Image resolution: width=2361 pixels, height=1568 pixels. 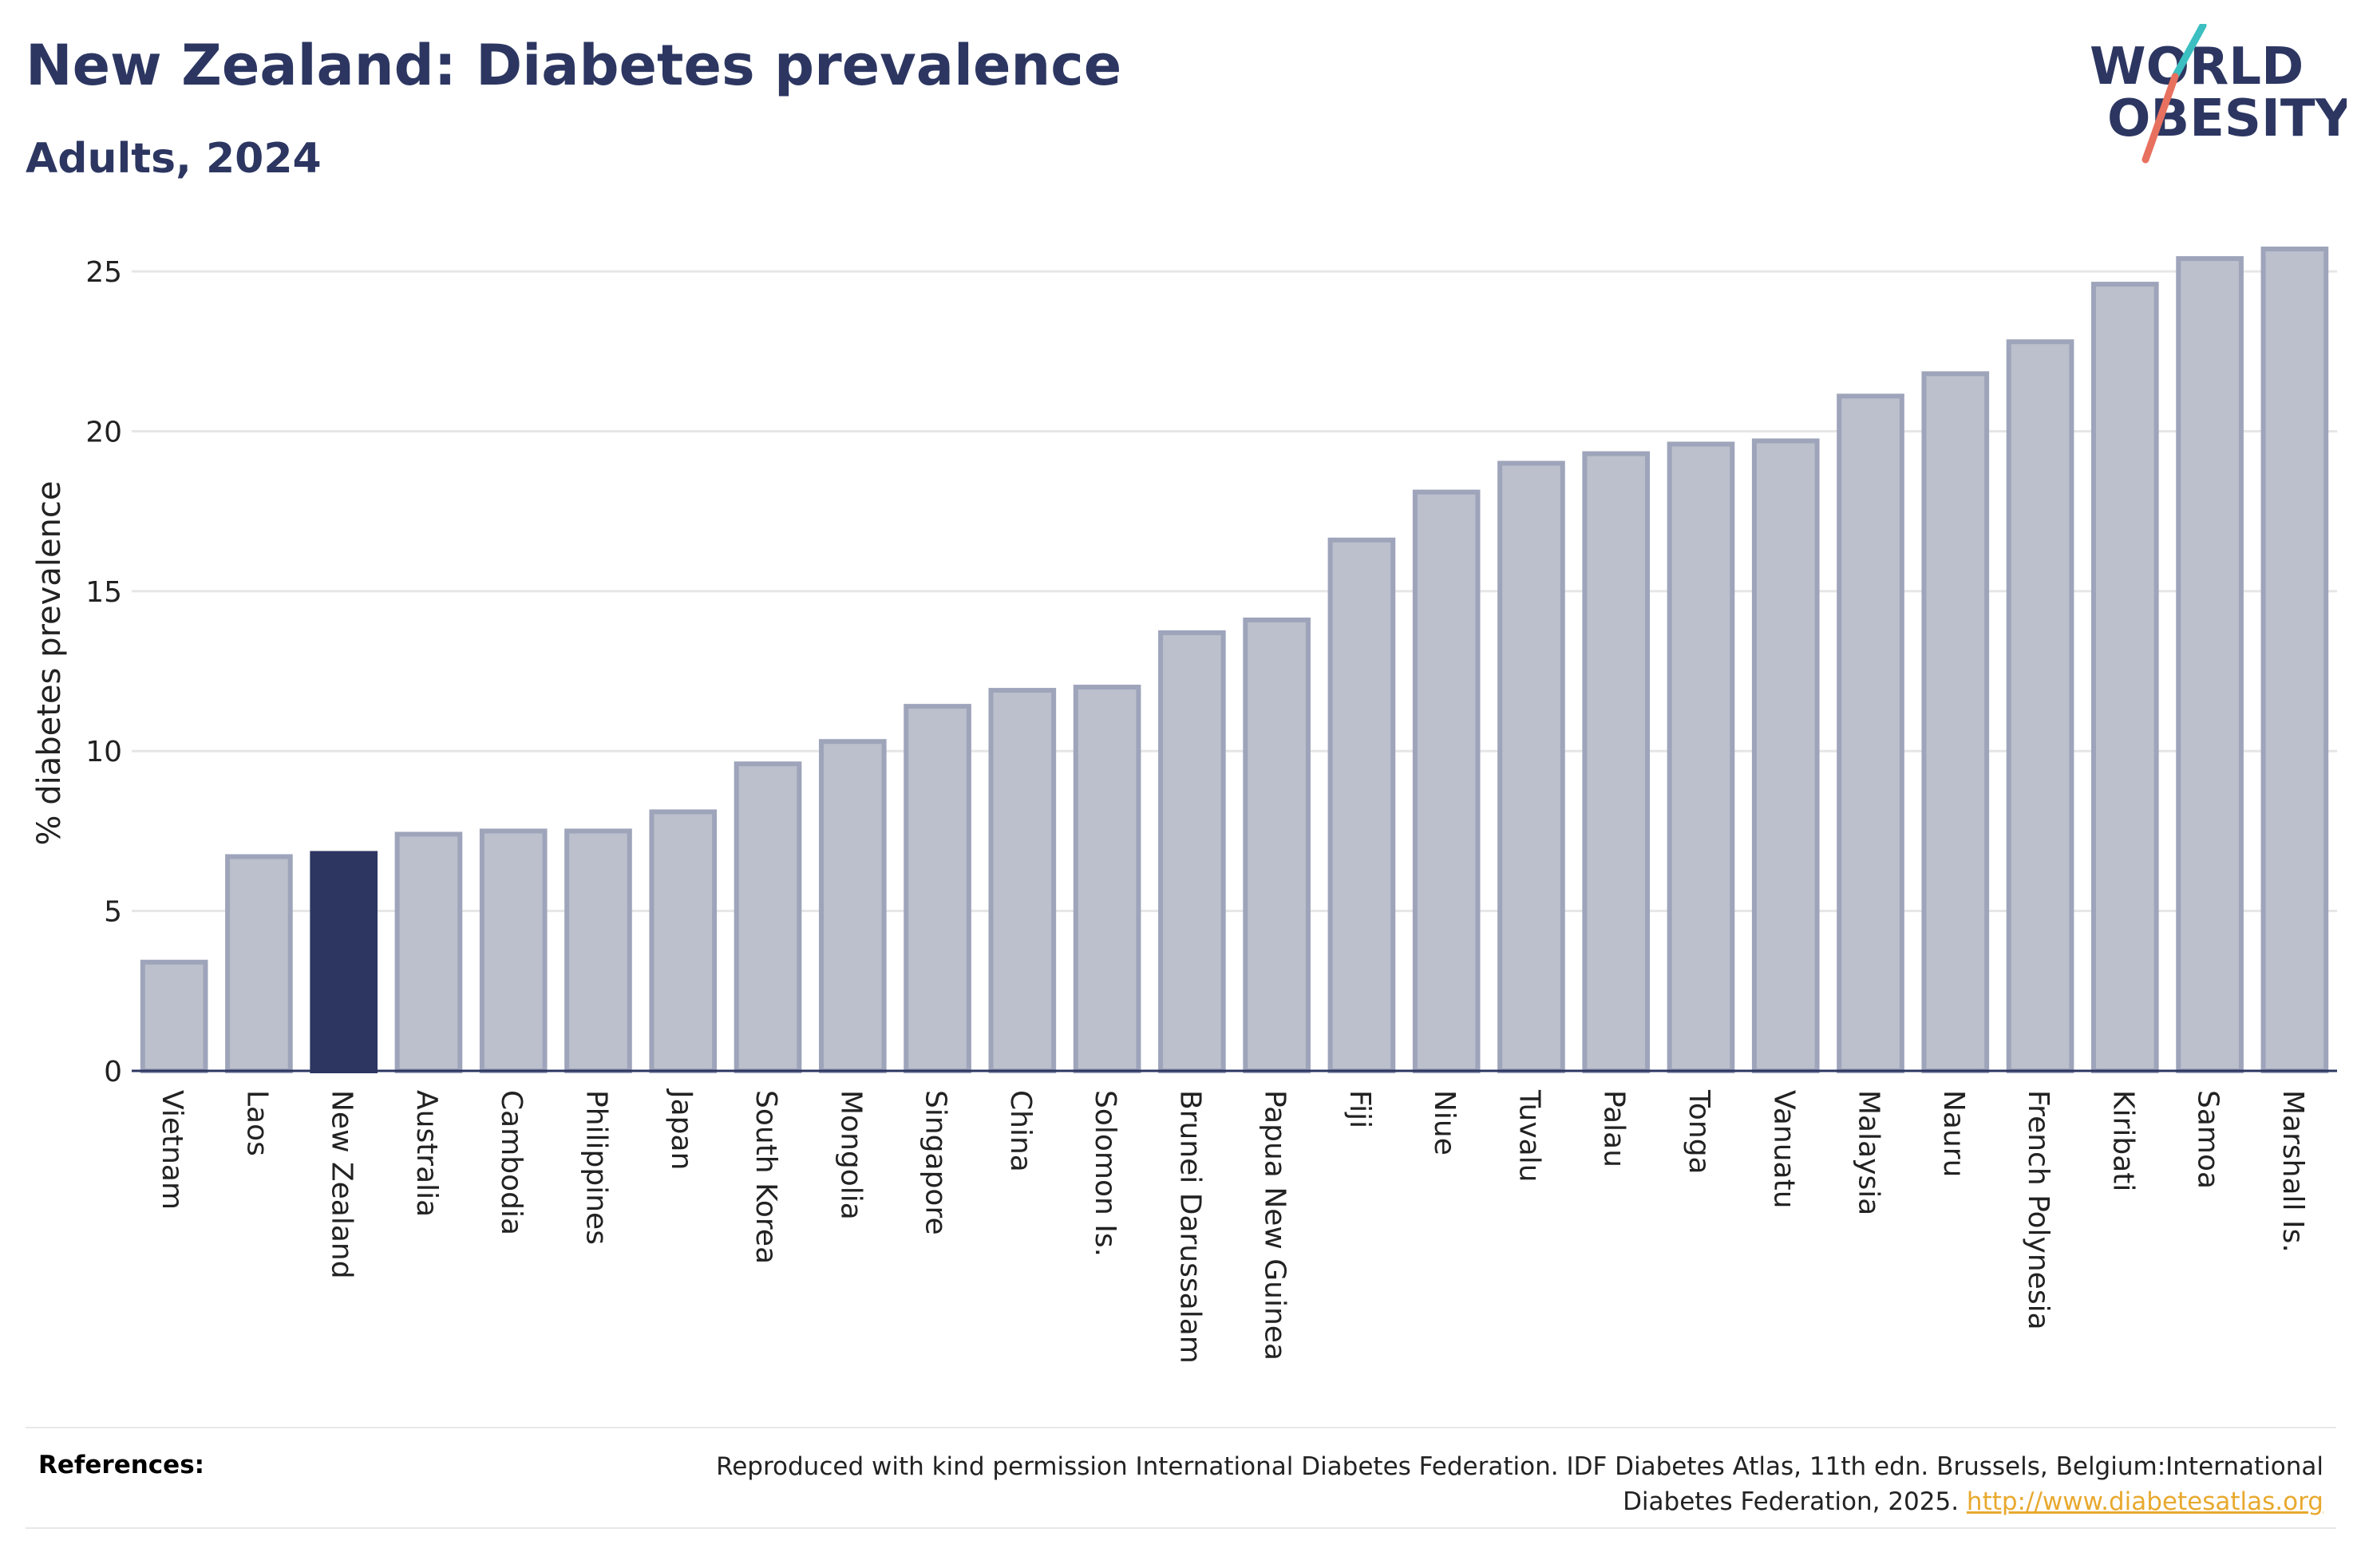 What do you see at coordinates (172, 1150) in the screenshot?
I see `x-tick-label: Vietnam` at bounding box center [172, 1150].